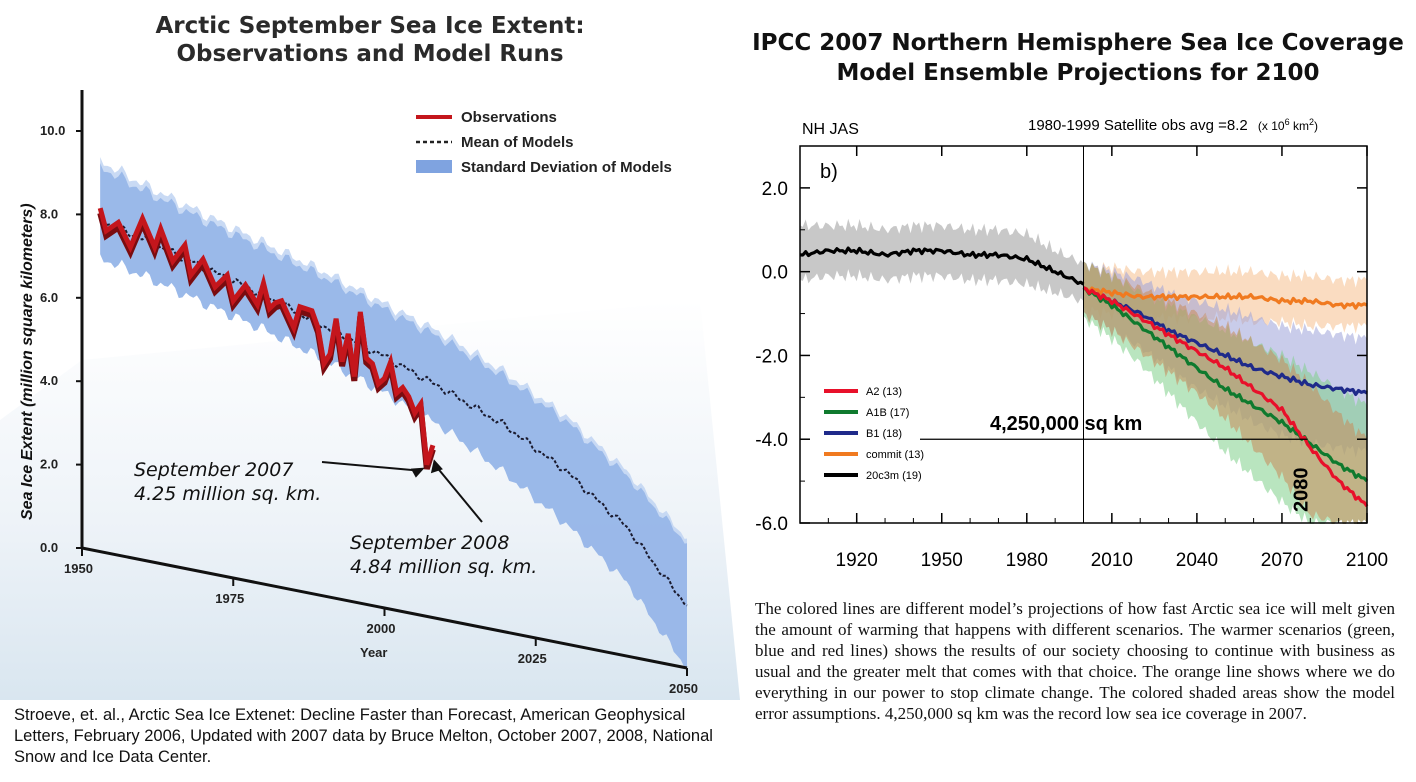  Describe the element at coordinates (509, 117) in the screenshot. I see `legend-observations-label: Observations` at that location.